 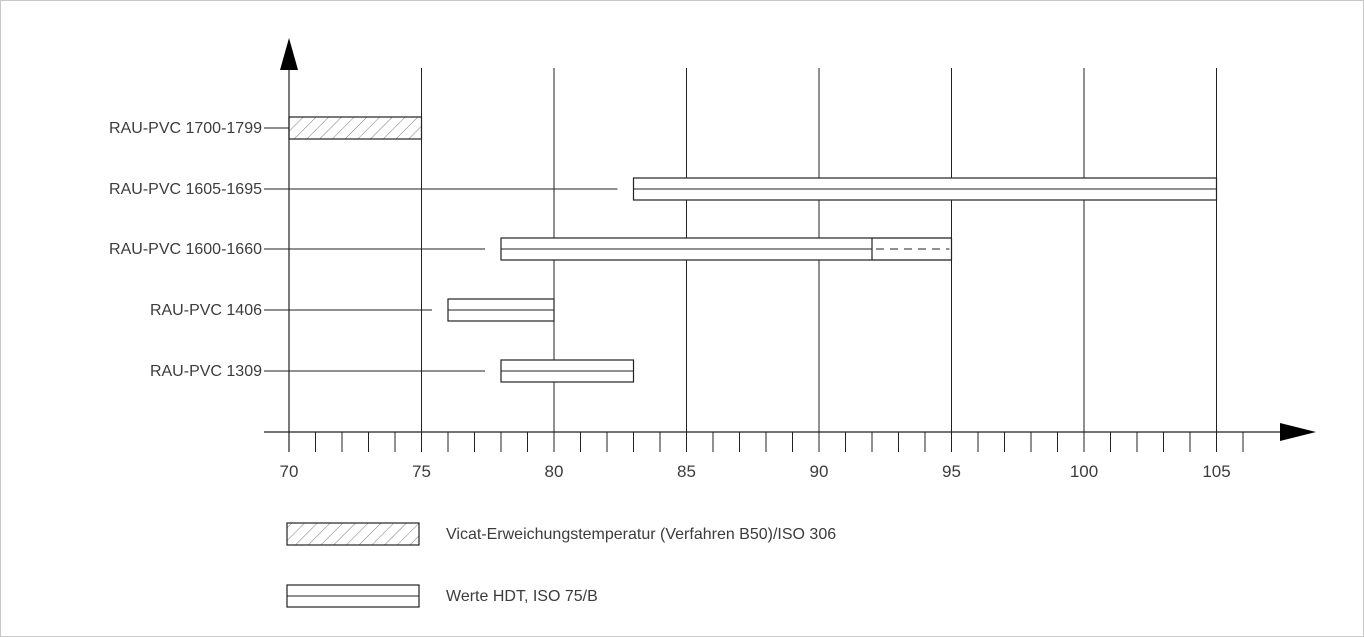 I want to click on category-label-3: RAU-PVC 1406, so click(x=206, y=310).